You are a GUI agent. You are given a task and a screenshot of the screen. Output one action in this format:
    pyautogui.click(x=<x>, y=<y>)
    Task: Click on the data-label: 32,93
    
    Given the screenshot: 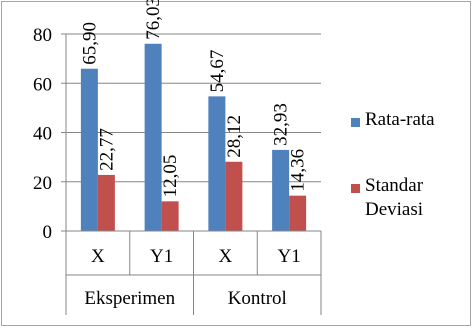 What is the action you would take?
    pyautogui.click(x=281, y=124)
    